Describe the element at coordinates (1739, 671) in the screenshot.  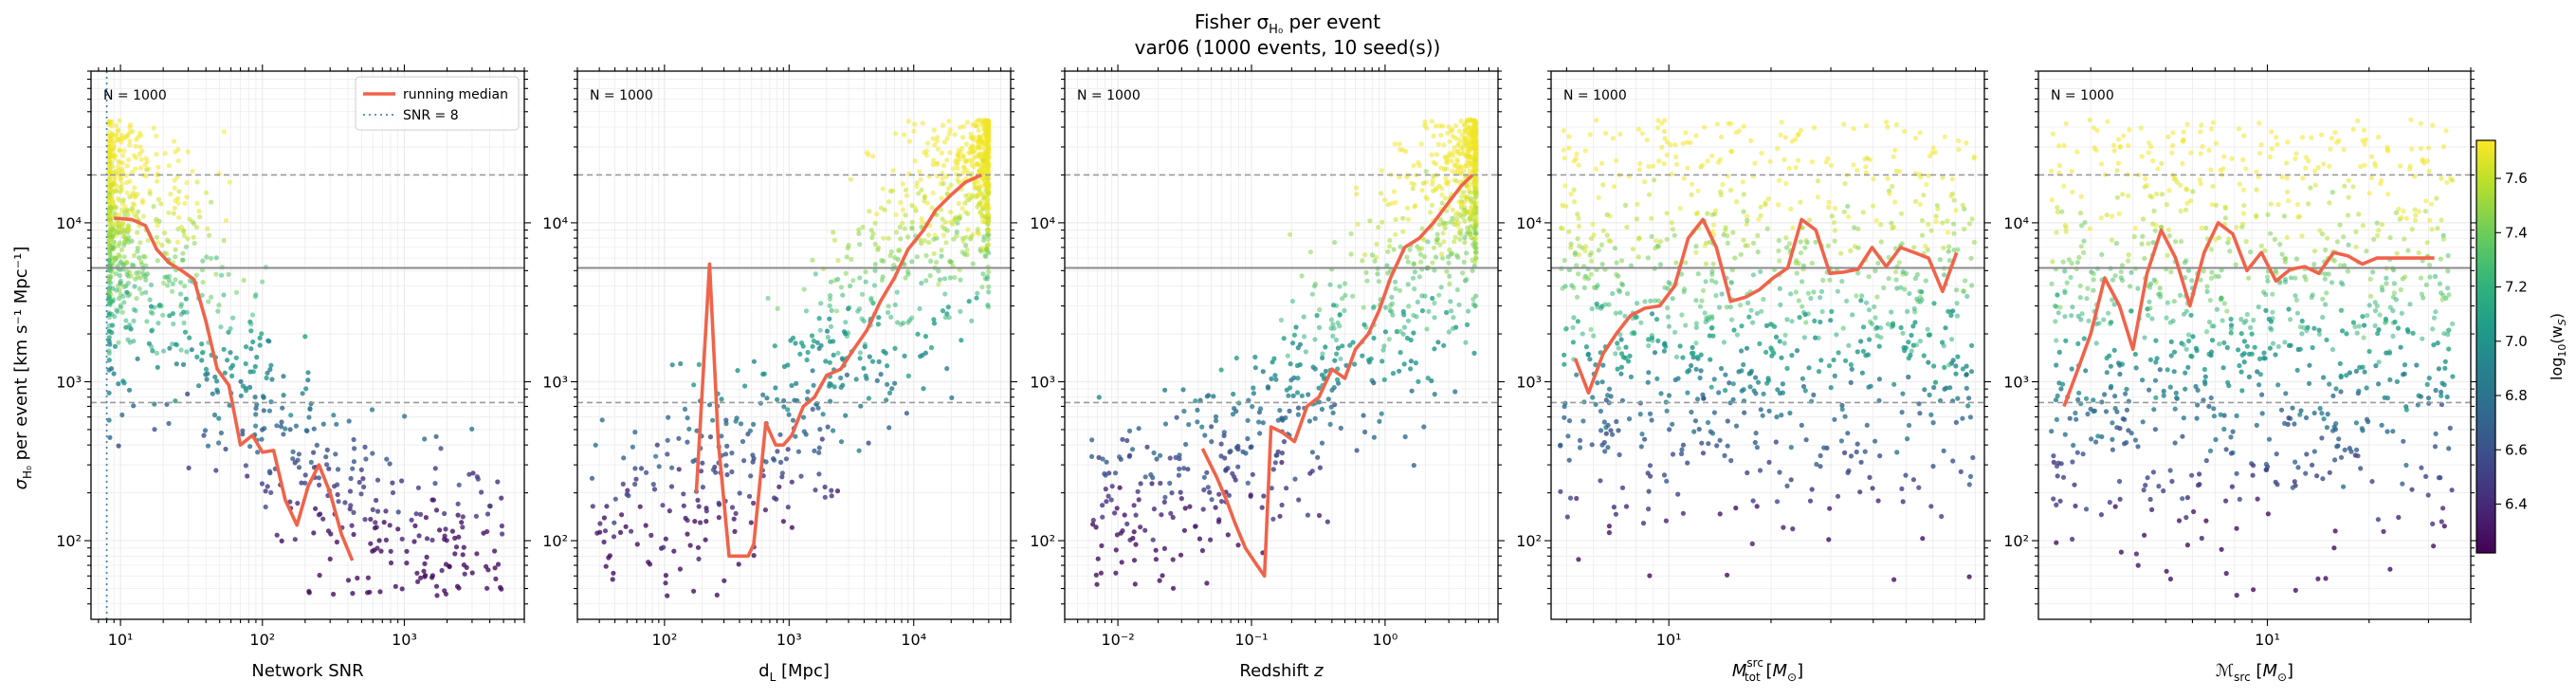
I see `x-axis-label-part: M` at that location.